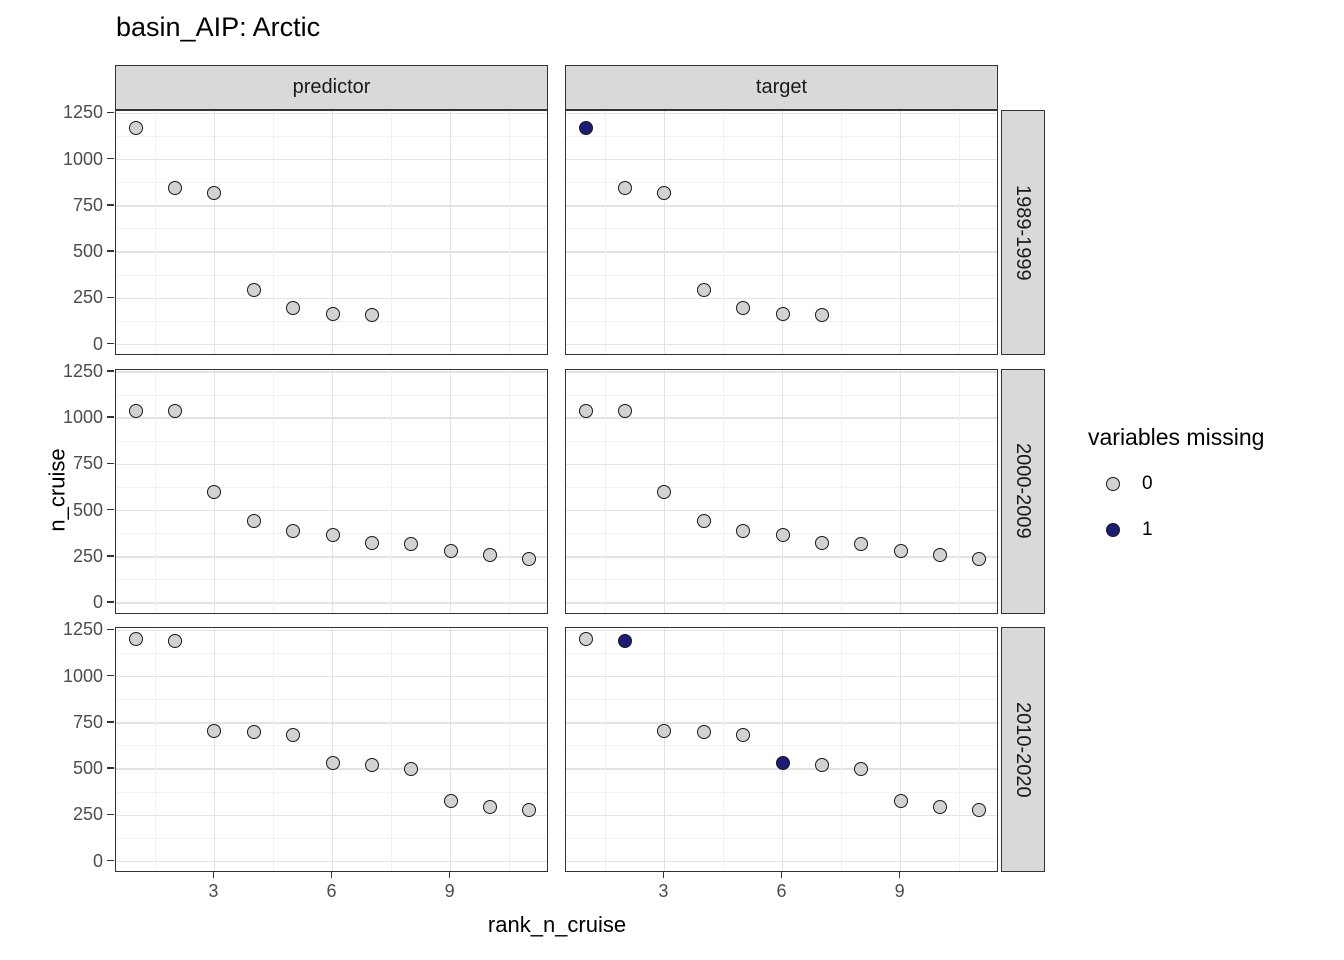 The image size is (1344, 960). What do you see at coordinates (87, 555) in the screenshot?
I see `y-tick-label: 250` at bounding box center [87, 555].